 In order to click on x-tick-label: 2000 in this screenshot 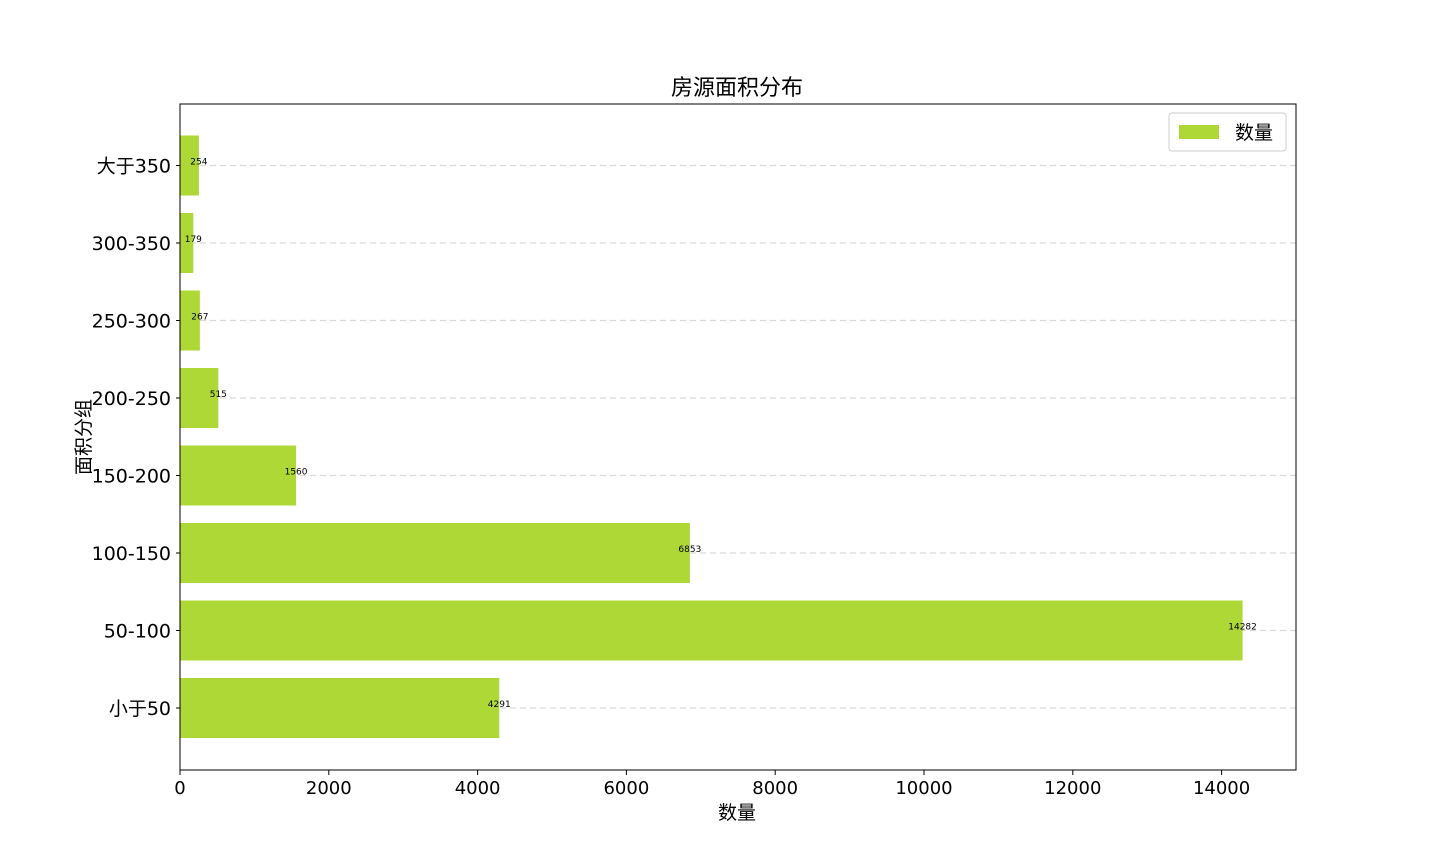, I will do `click(329, 788)`.